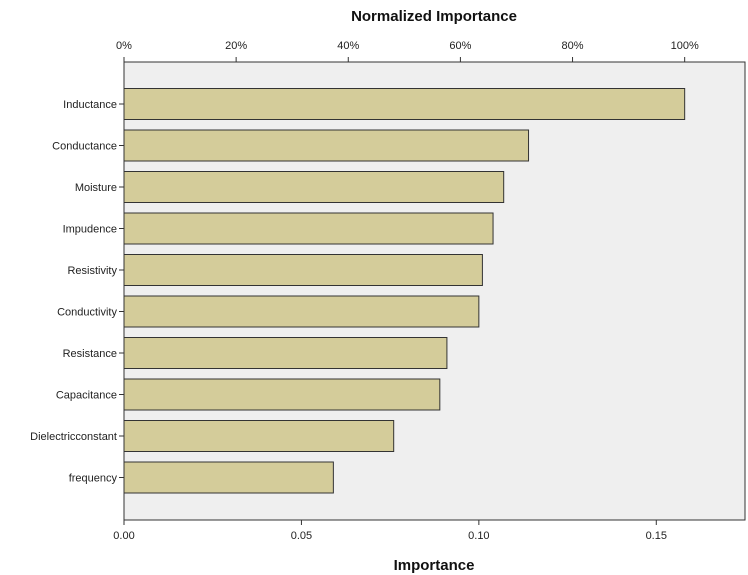  Describe the element at coordinates (90, 105) in the screenshot. I see `category-label: Inductance` at that location.